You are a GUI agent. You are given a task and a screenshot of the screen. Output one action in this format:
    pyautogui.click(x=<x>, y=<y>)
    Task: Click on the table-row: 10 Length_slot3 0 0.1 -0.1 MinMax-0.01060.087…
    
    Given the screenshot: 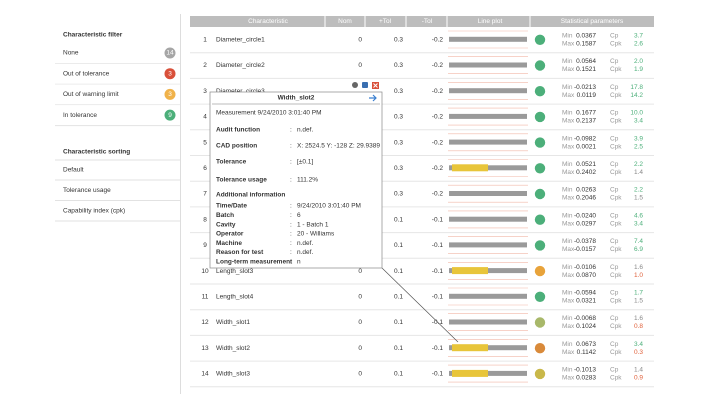 What is the action you would take?
    pyautogui.click(x=422, y=273)
    